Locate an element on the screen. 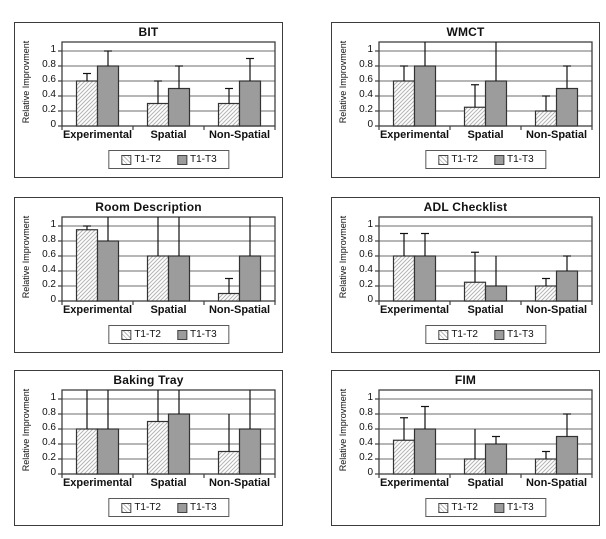 This screenshot has height=539, width=606. chart-title: FIM is located at coordinates (465, 380).